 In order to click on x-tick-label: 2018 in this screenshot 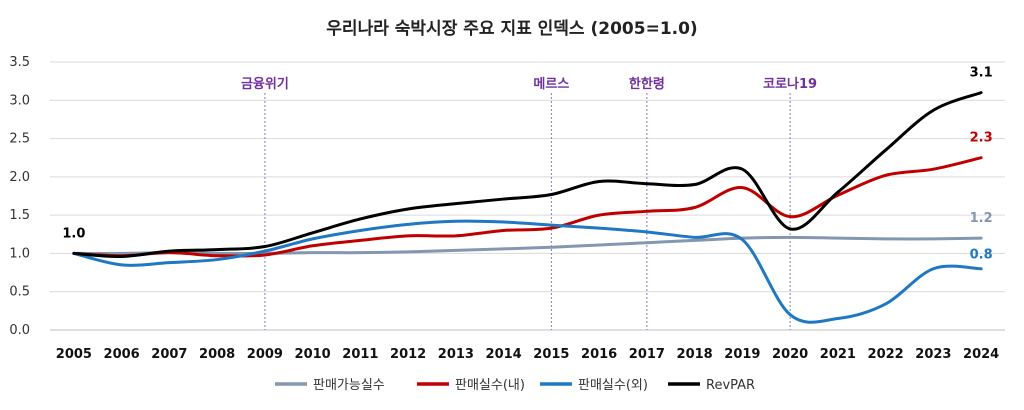, I will do `click(695, 354)`.